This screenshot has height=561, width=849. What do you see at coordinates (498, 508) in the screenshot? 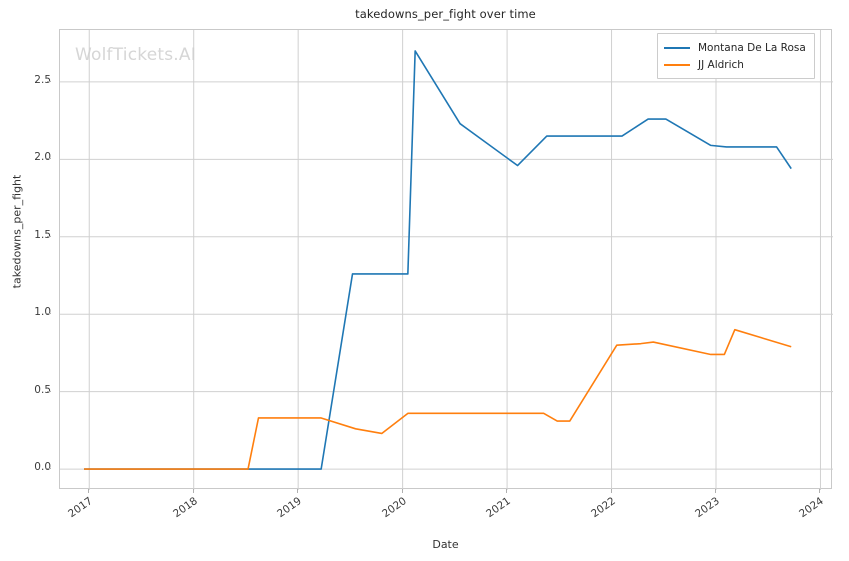
I see `x-tick-label: 2021` at bounding box center [498, 508].